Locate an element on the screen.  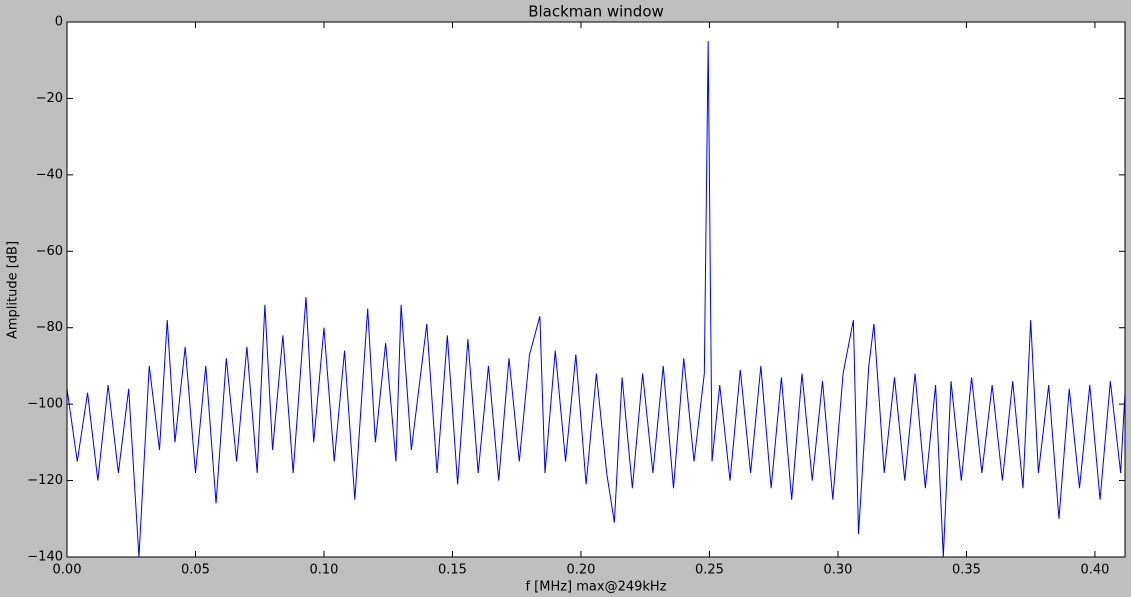
y-tick-label: −140 is located at coordinates (45, 557).